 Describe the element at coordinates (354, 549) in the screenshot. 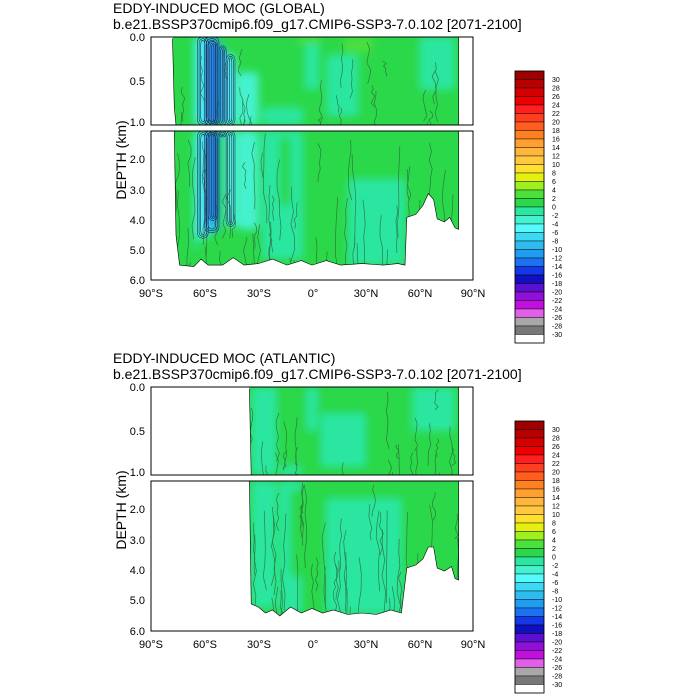

I see `bathymetry-outline` at that location.